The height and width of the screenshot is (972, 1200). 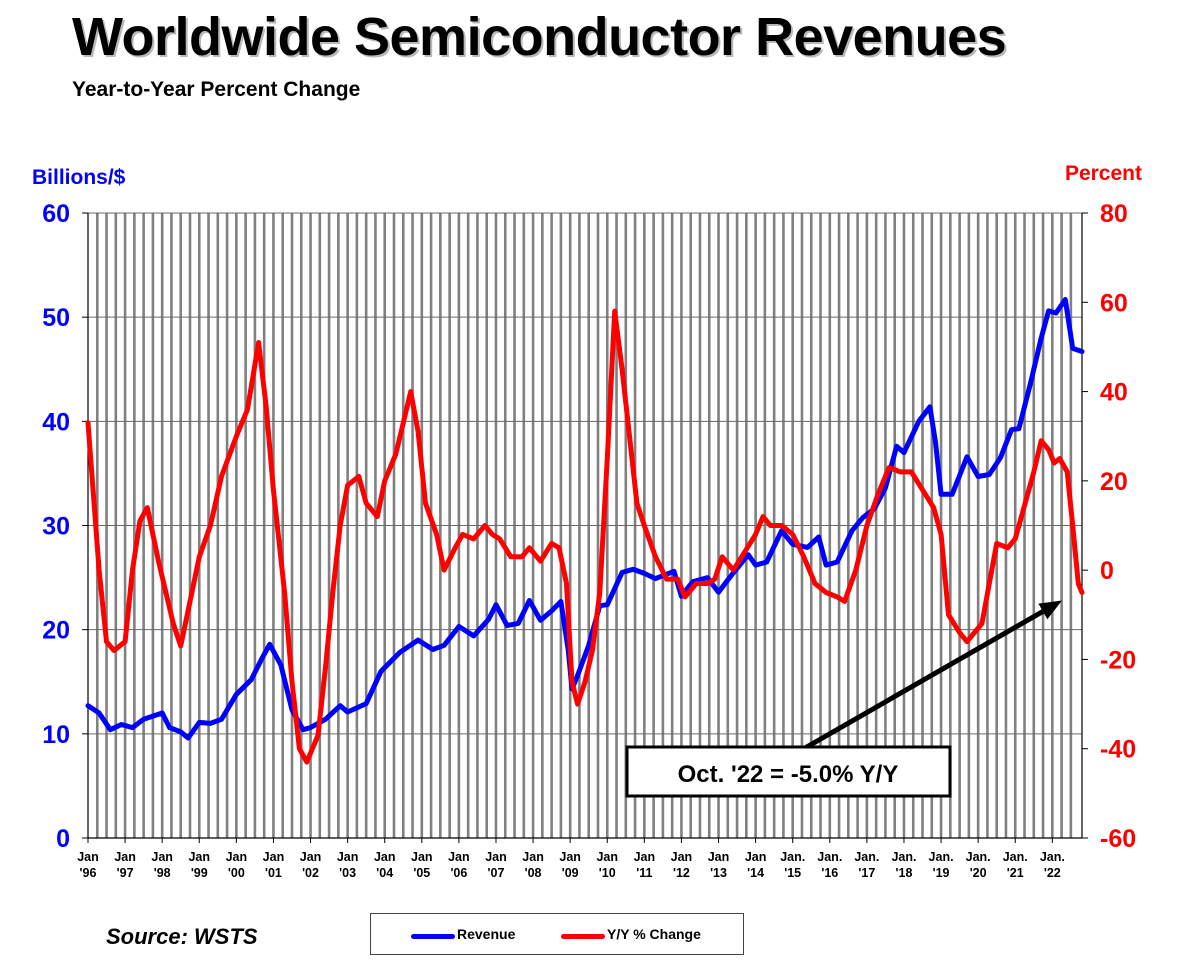 I want to click on x-tick-label-year: '06, so click(x=458, y=873).